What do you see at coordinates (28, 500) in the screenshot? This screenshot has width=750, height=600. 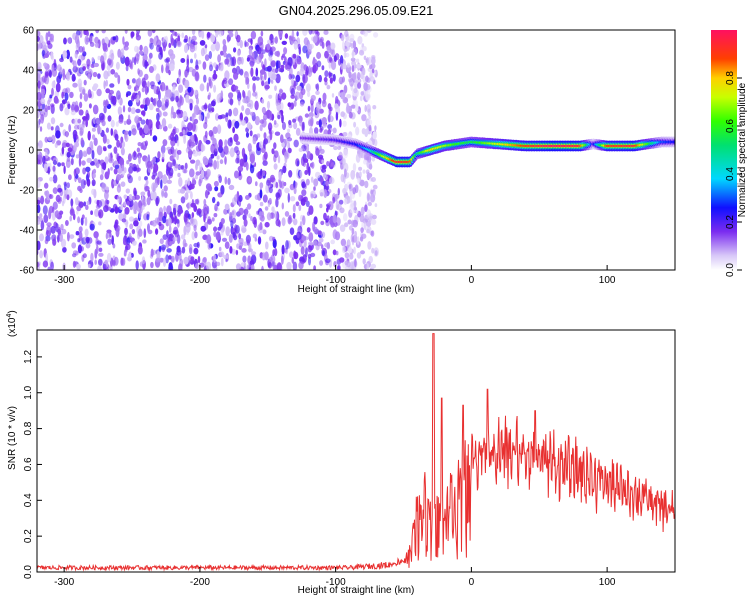 I see `y-tick-label: 0.4` at bounding box center [28, 500].